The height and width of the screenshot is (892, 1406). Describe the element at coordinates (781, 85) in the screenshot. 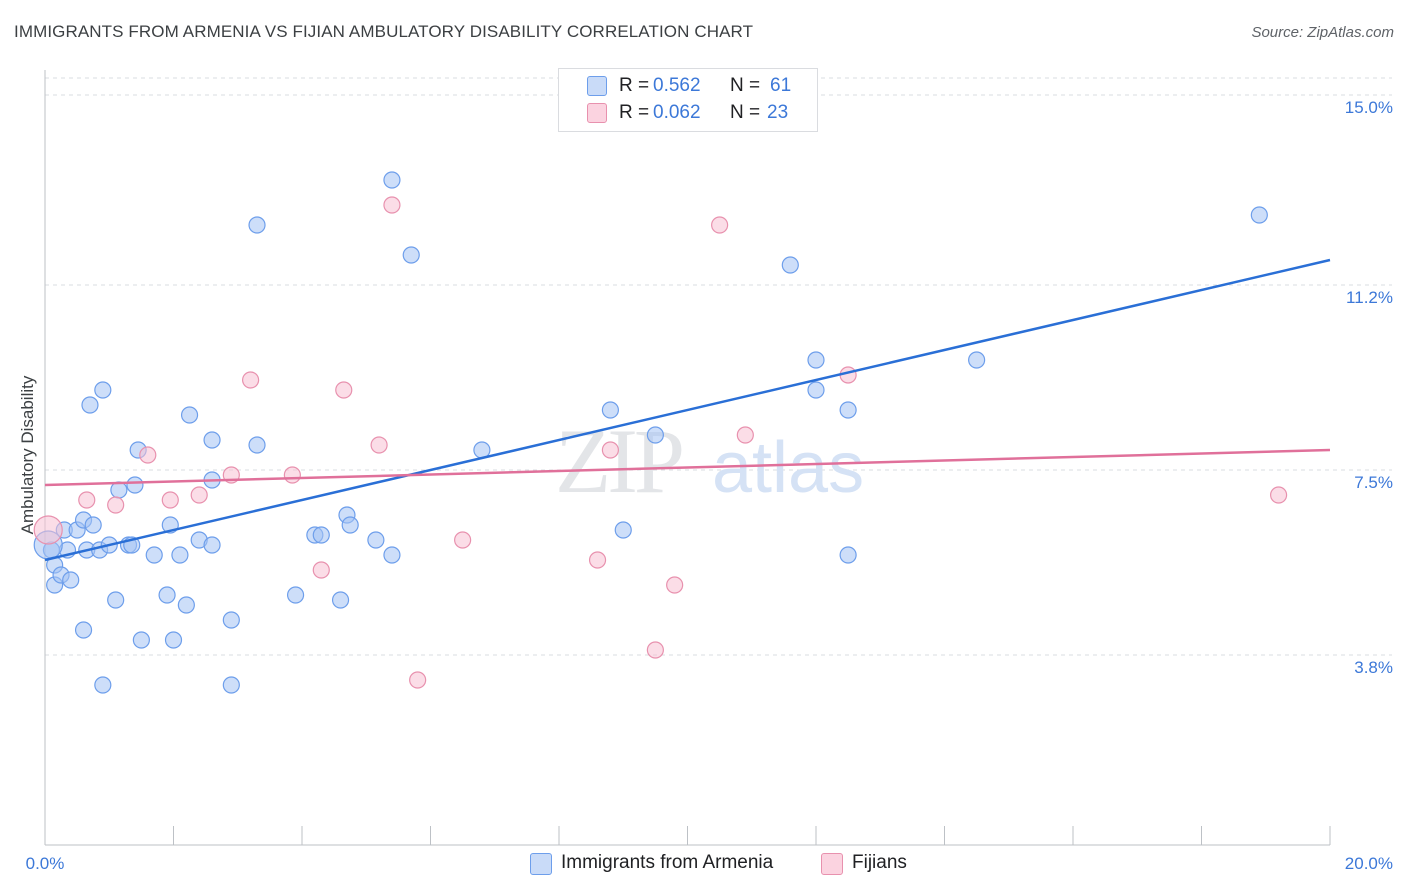

I see `legend-n-value-armenia: 61` at that location.